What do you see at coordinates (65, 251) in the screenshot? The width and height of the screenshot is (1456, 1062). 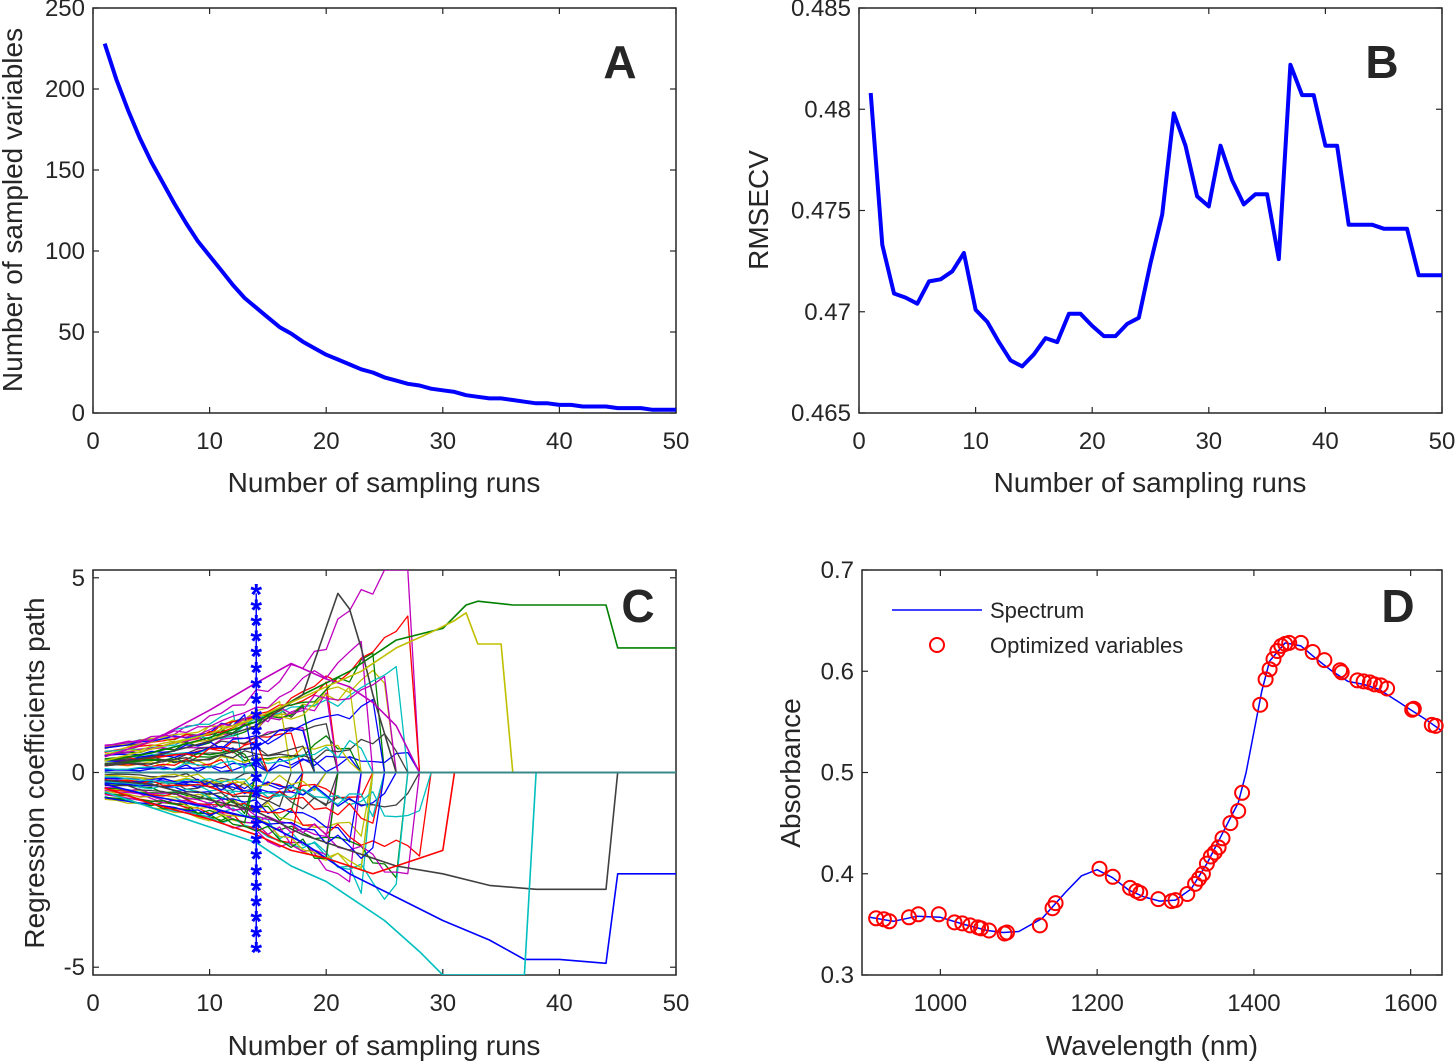 I see `panel-a-ytick-label: 100` at bounding box center [65, 251].